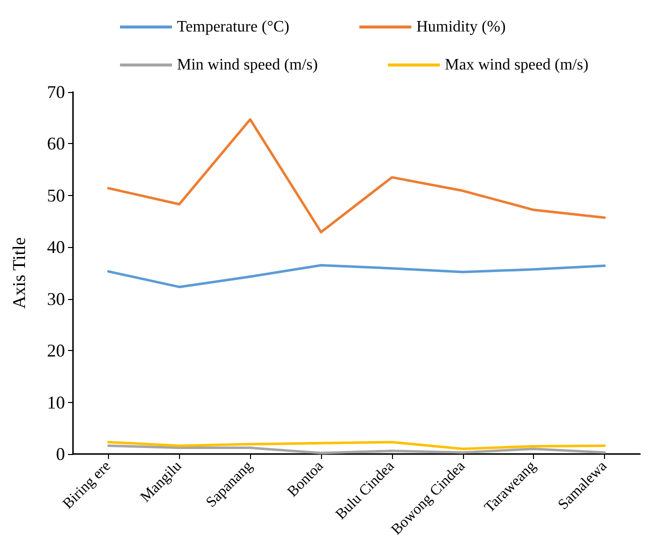 This screenshot has height=560, width=648. Describe the element at coordinates (516, 65) in the screenshot. I see `legend-label: Max wind speed (m/s)` at that location.